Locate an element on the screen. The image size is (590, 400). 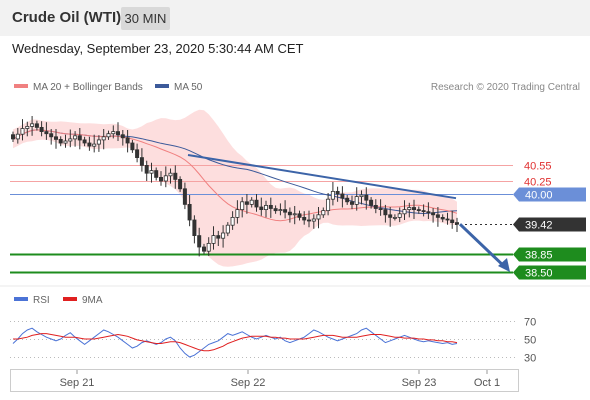
rsi-line is located at coordinates (235, 342).